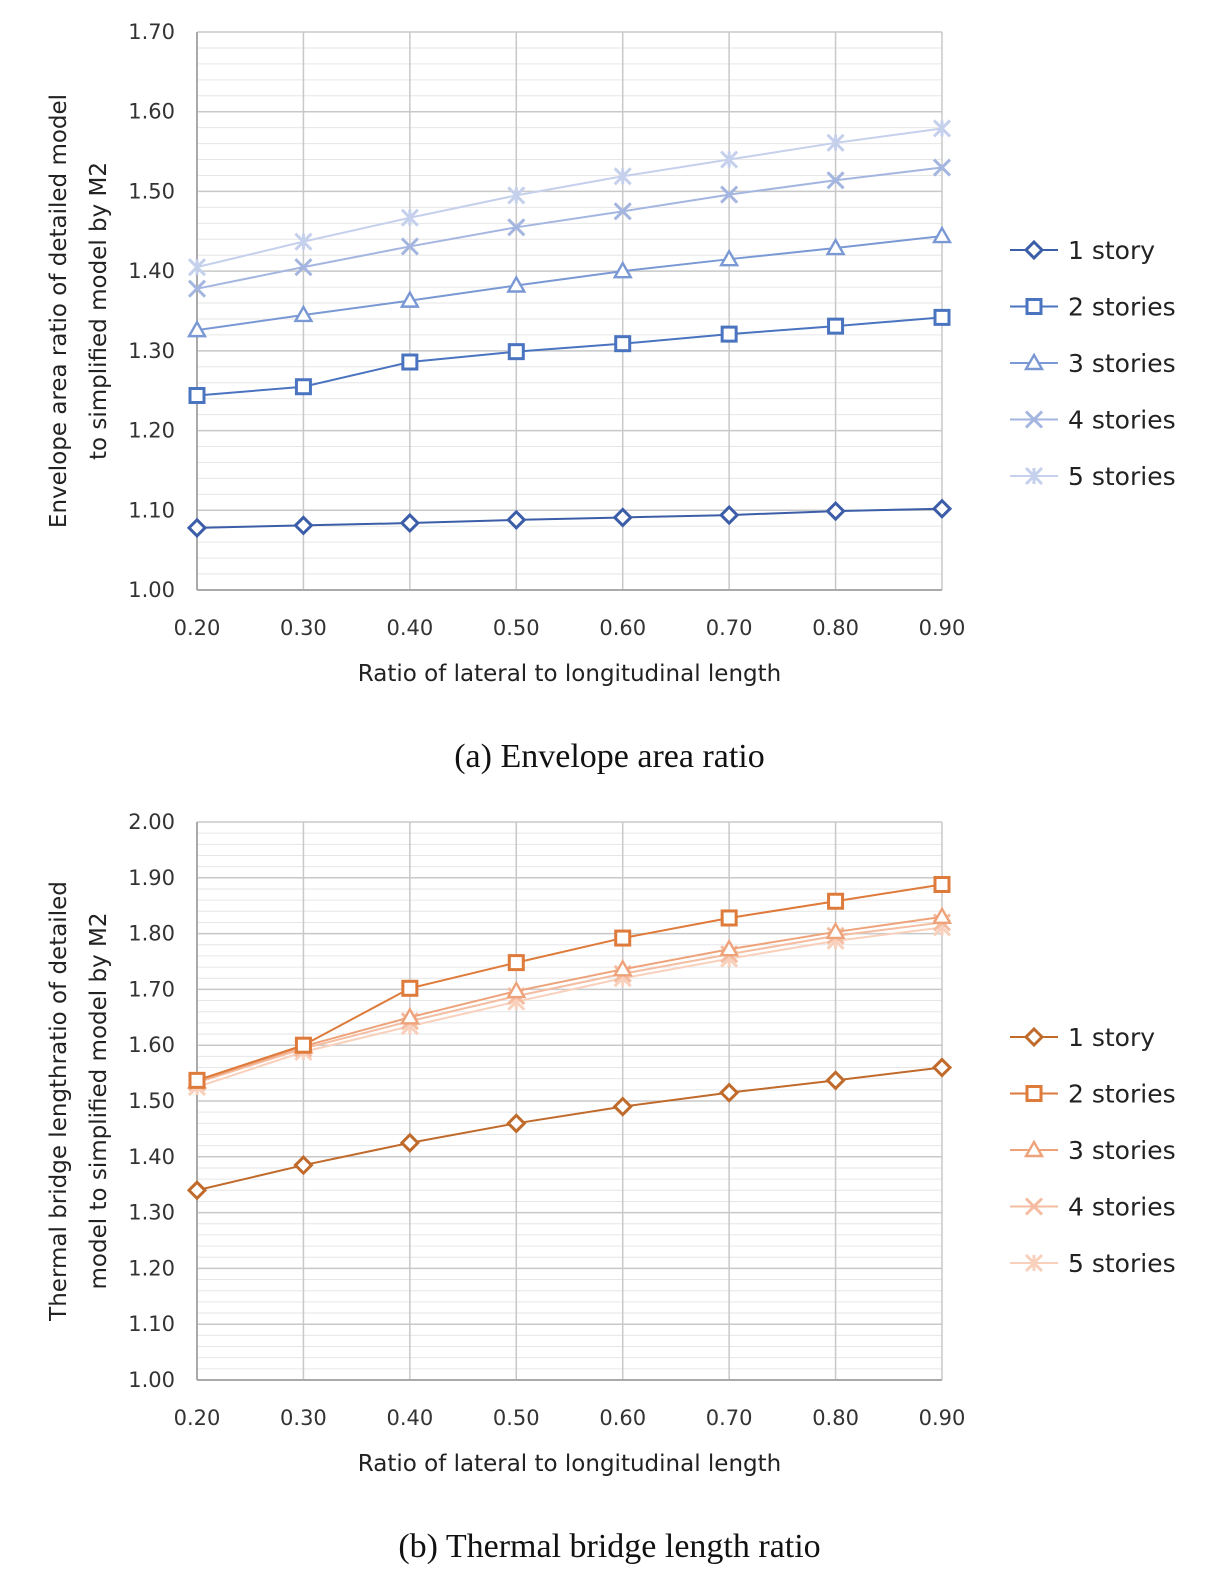  Describe the element at coordinates (99, 1101) in the screenshot. I see `y-axis-title-line: model to simplified model by M2` at that location.